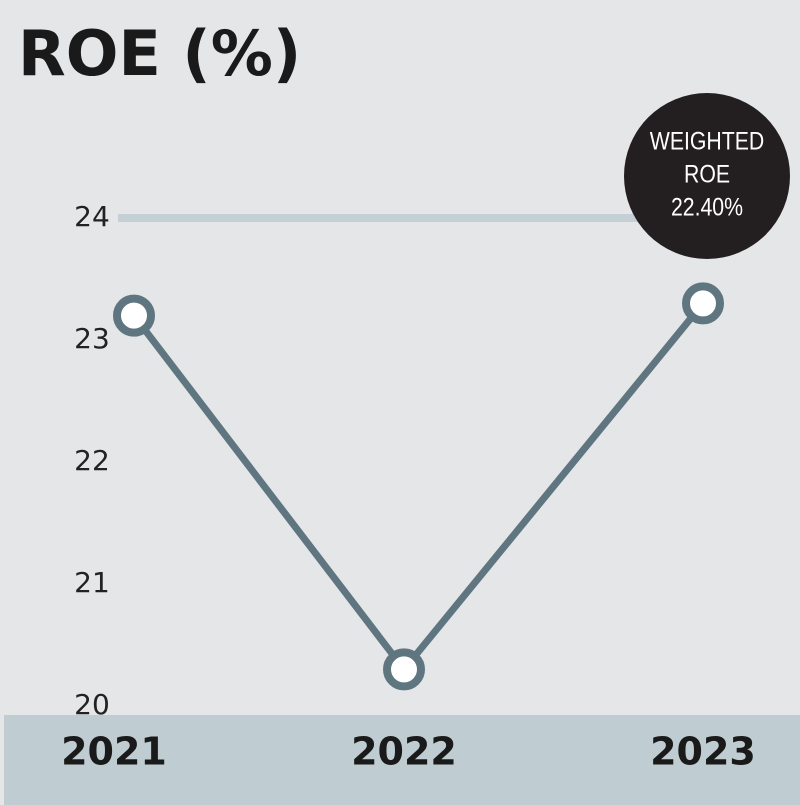 The height and width of the screenshot is (805, 800). What do you see at coordinates (92, 338) in the screenshot?
I see `y-tick-label: 23` at bounding box center [92, 338].